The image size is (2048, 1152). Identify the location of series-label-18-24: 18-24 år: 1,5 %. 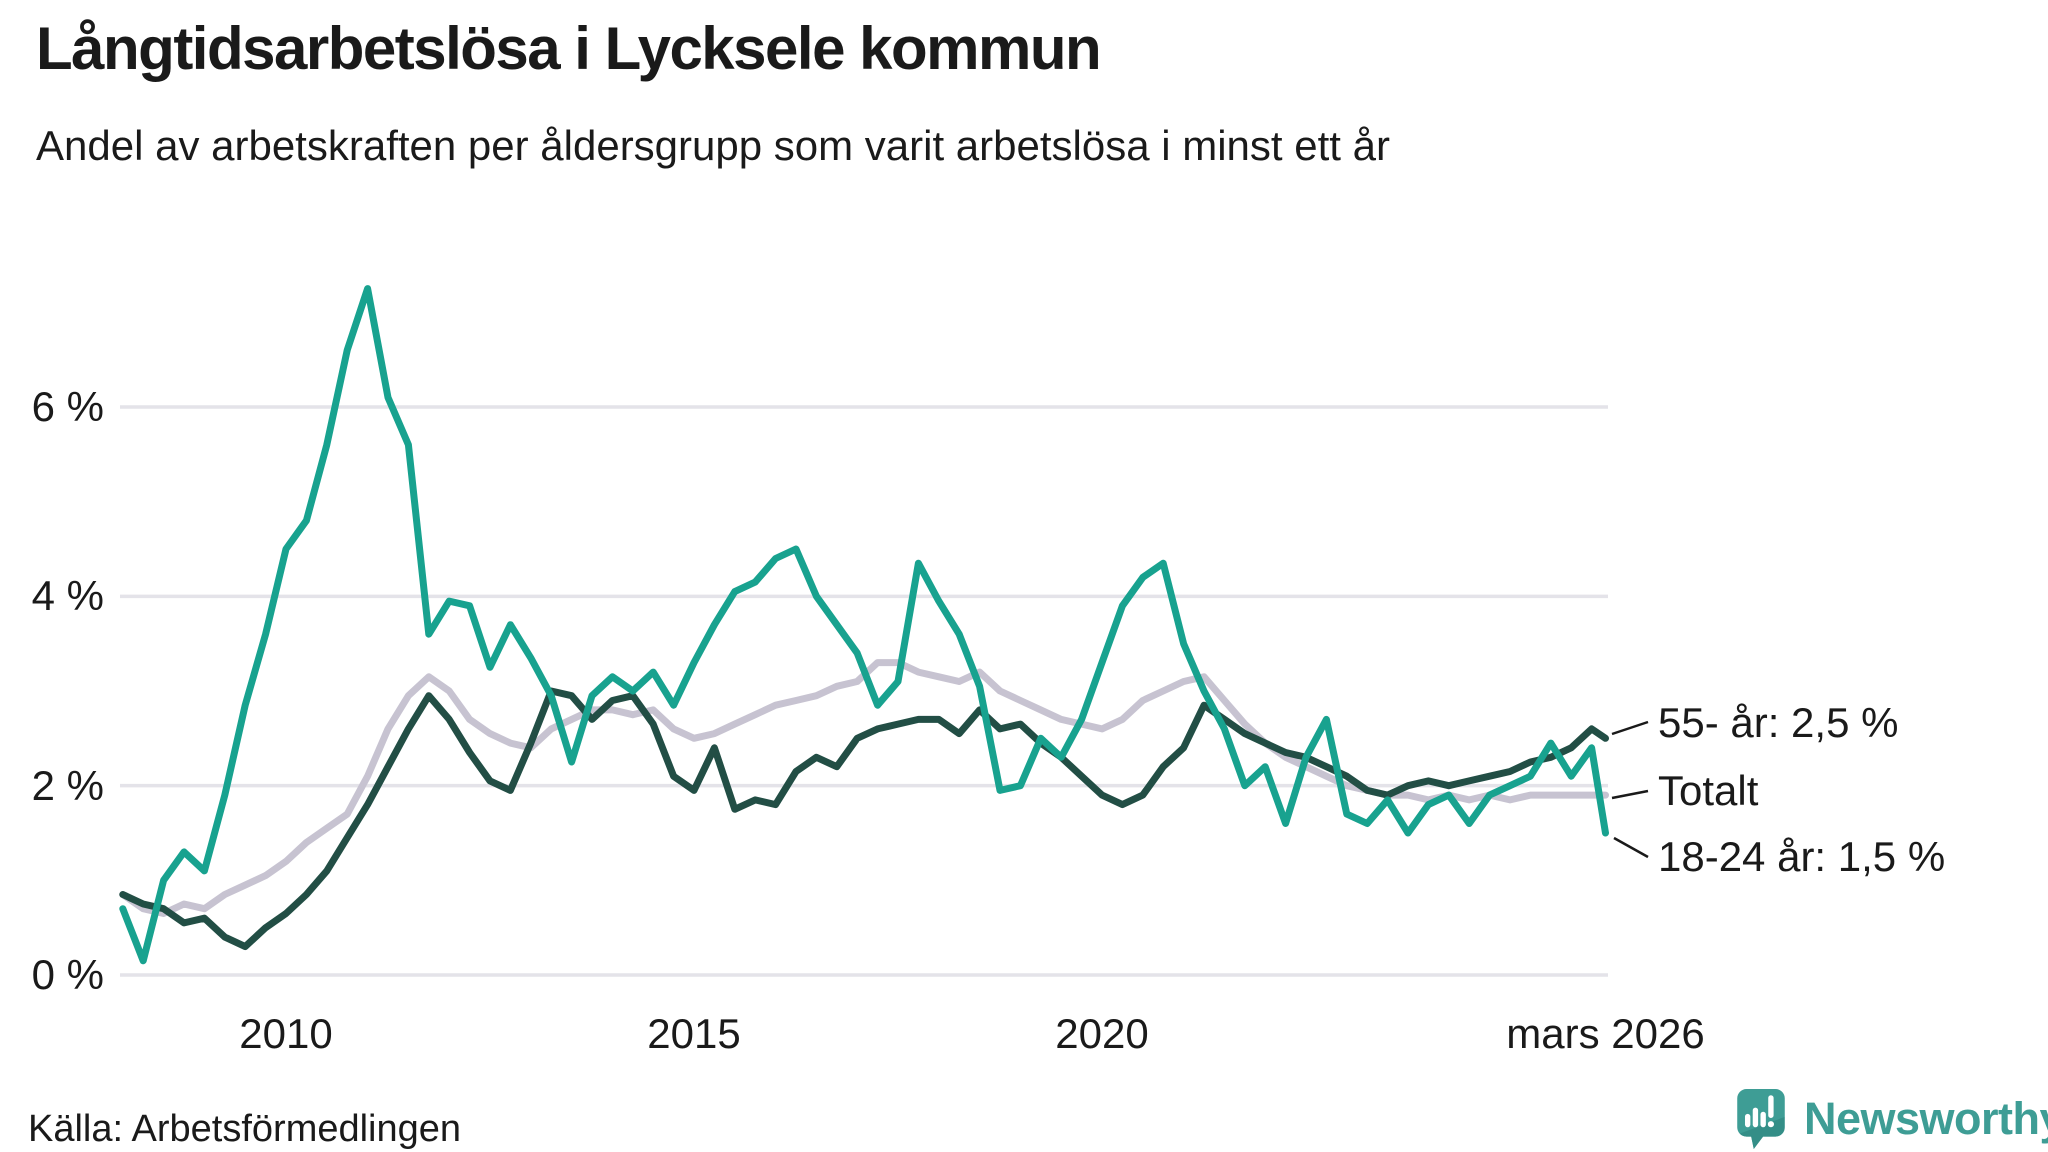
(1802, 856).